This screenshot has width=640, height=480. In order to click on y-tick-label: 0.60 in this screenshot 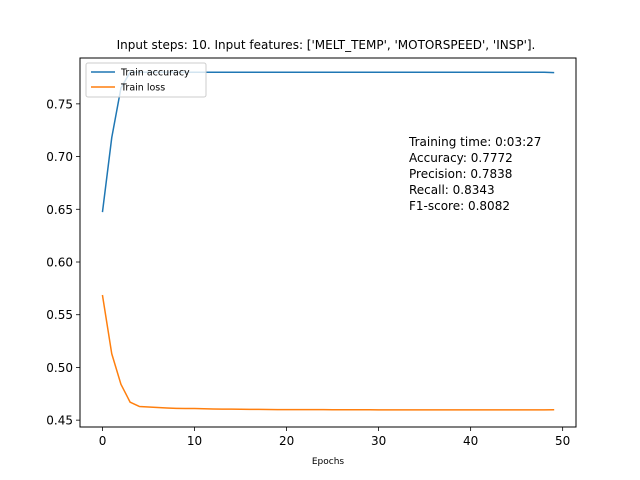, I will do `click(59, 263)`.